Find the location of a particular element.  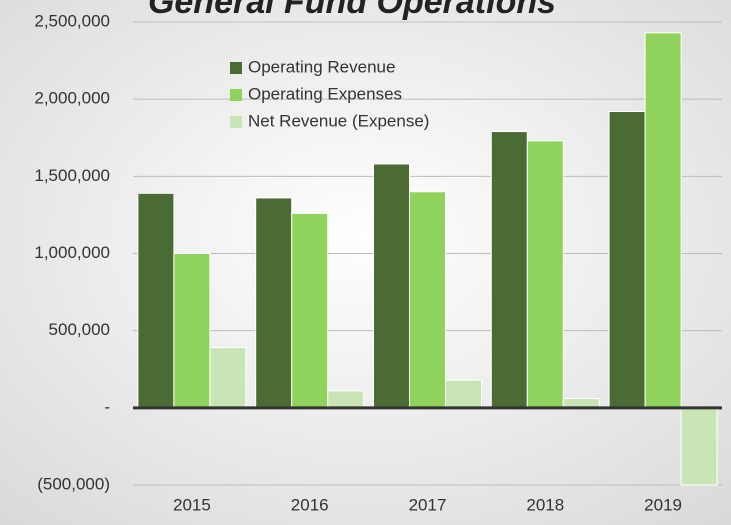

x-tick-label: 2019 is located at coordinates (663, 504).